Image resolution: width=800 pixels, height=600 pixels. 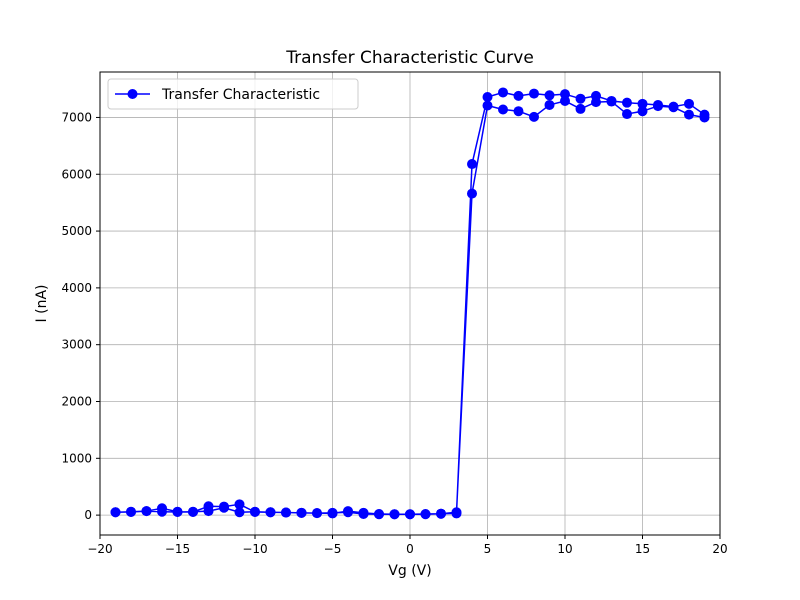 I want to click on x-tick-label: −10, so click(x=254, y=549).